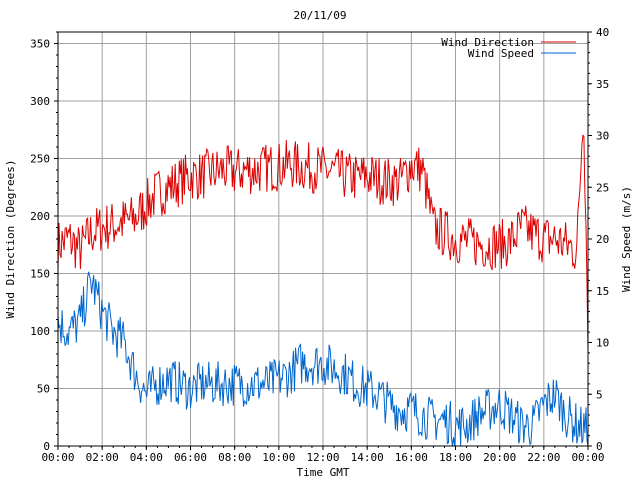 The image size is (640, 480). I want to click on y-left-tick-label: 0, so click(46, 446).